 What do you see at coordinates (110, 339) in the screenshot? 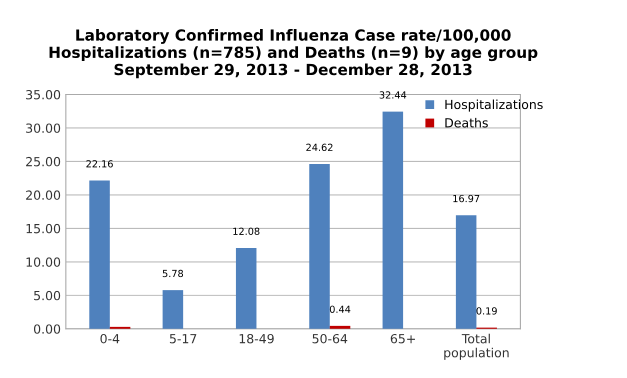
I see `x-tick-label: 0-4` at bounding box center [110, 339].